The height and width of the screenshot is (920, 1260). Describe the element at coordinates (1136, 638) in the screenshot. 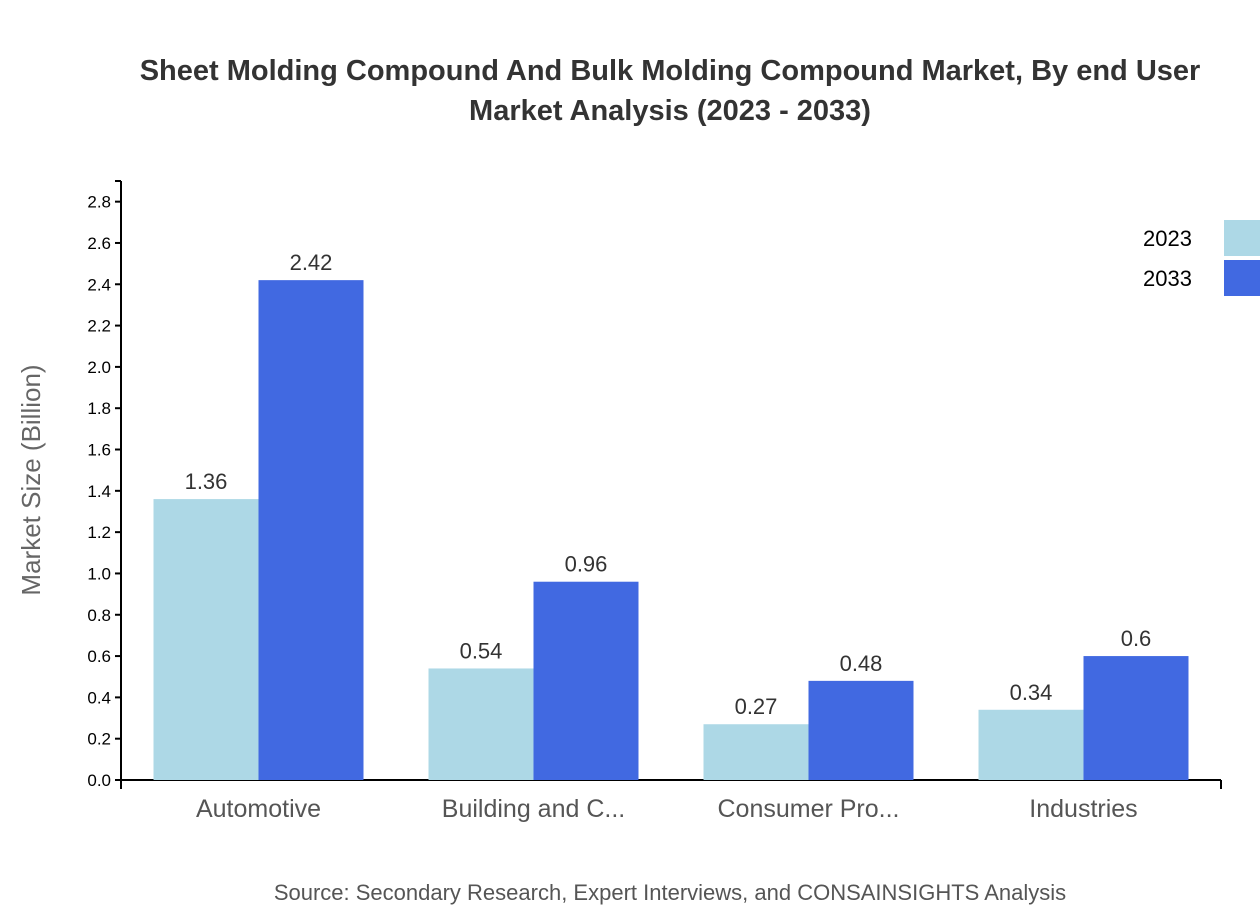

I see `data-label: 0.6` at that location.